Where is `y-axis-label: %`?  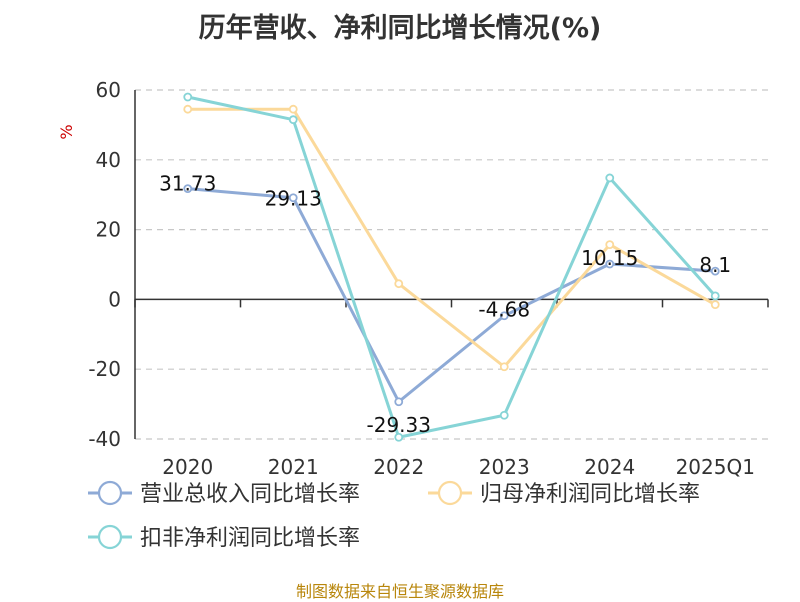
y-axis-label: % is located at coordinates (66, 131).